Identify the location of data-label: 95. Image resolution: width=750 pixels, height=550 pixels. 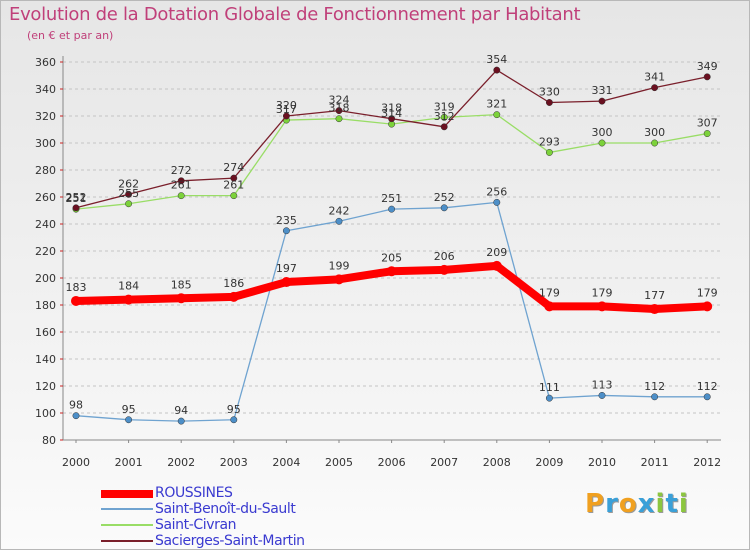
(234, 409).